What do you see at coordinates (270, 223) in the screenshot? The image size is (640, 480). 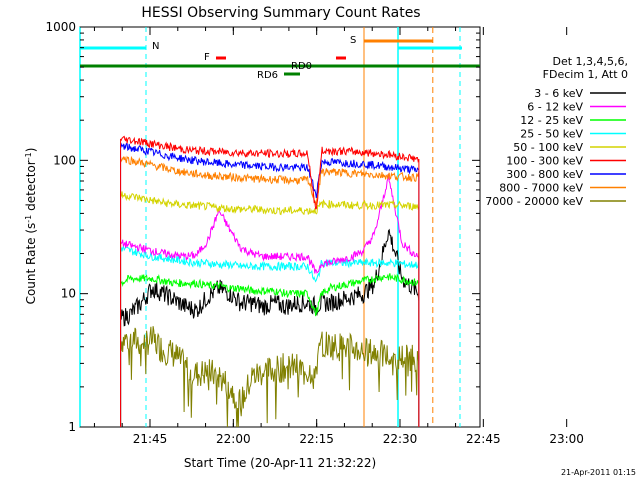 I see `series-4-line` at bounding box center [270, 223].